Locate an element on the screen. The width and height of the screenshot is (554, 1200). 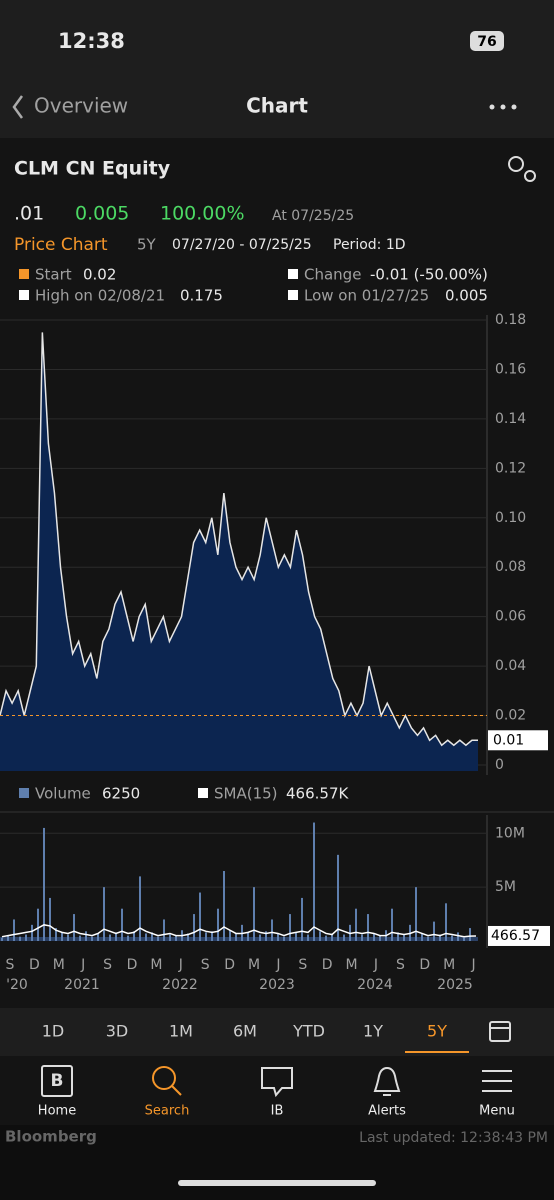
time: 12:38 is located at coordinates (91, 41).